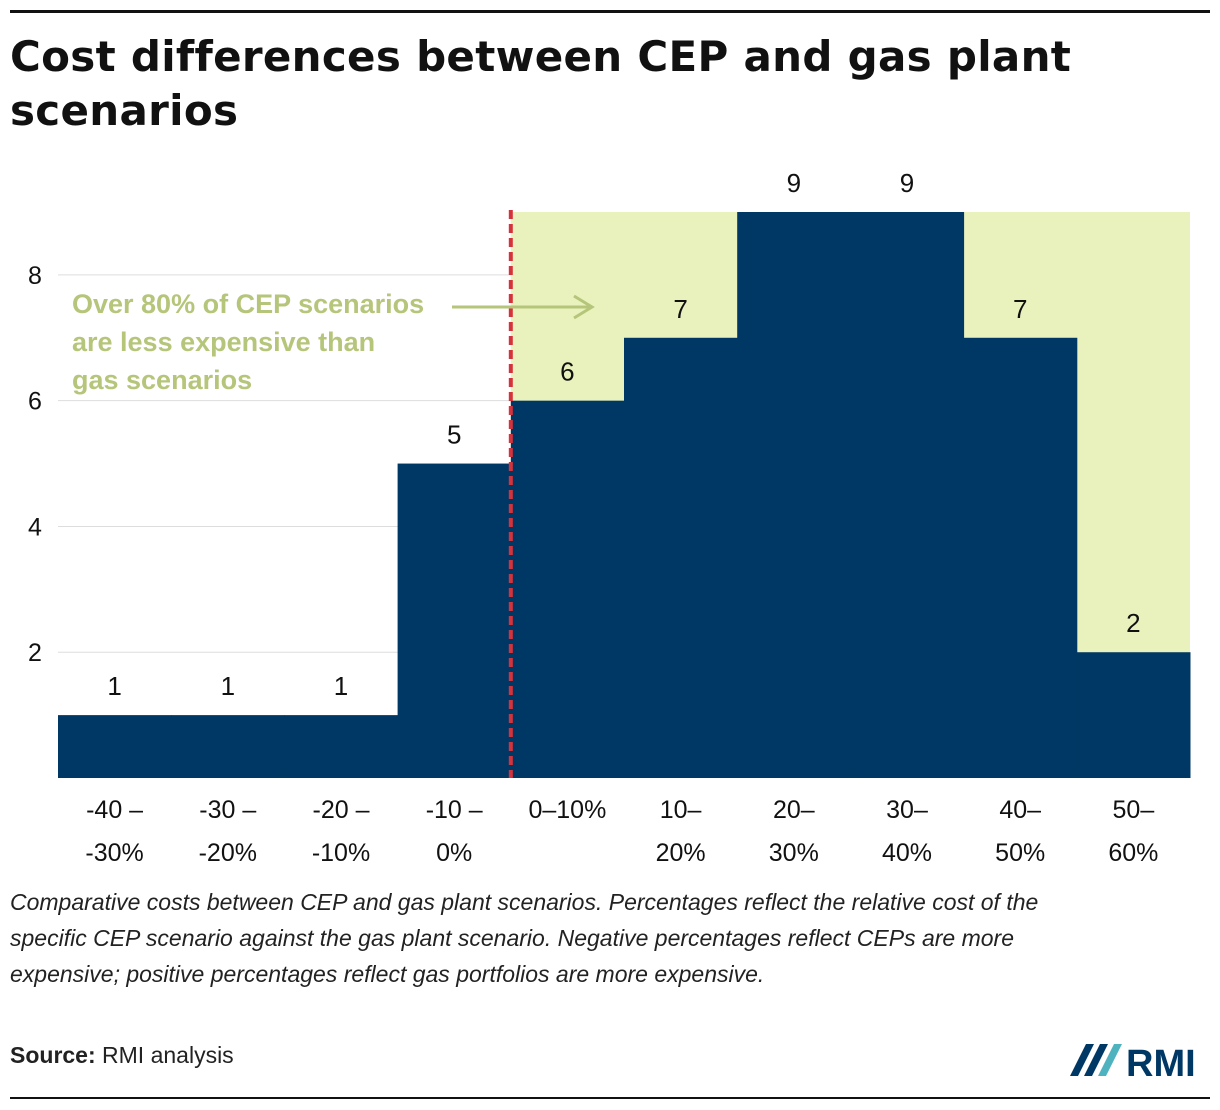 Image resolution: width=1220 pixels, height=1110 pixels. What do you see at coordinates (454, 435) in the screenshot?
I see `data-label: 5` at bounding box center [454, 435].